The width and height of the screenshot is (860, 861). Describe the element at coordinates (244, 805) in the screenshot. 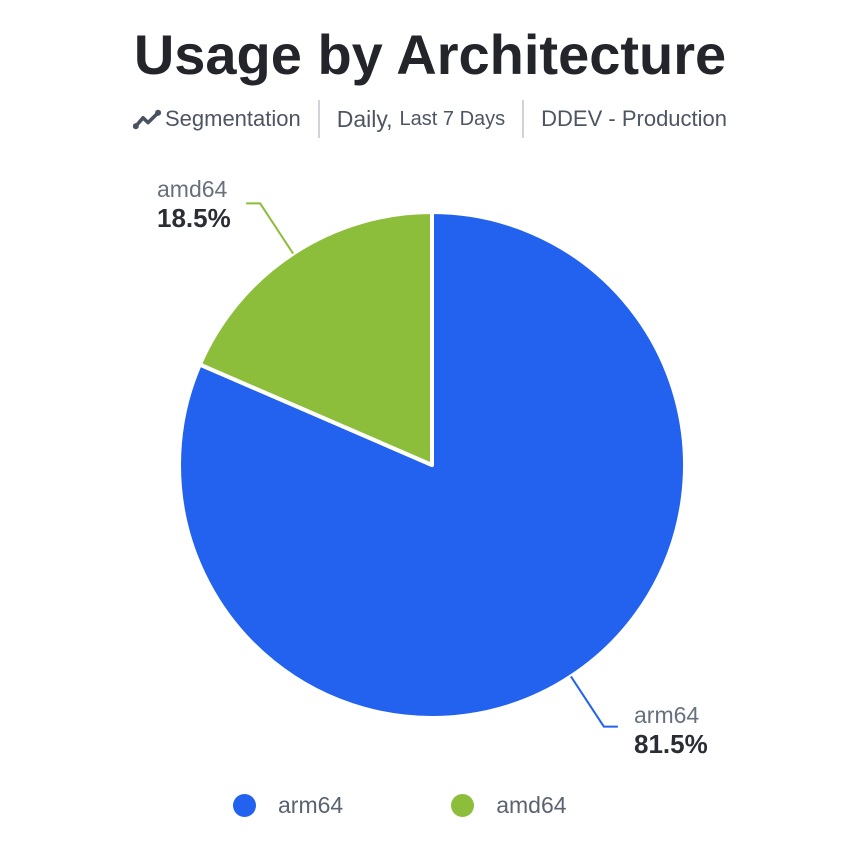

I see `legend-swatch-arm64` at that location.